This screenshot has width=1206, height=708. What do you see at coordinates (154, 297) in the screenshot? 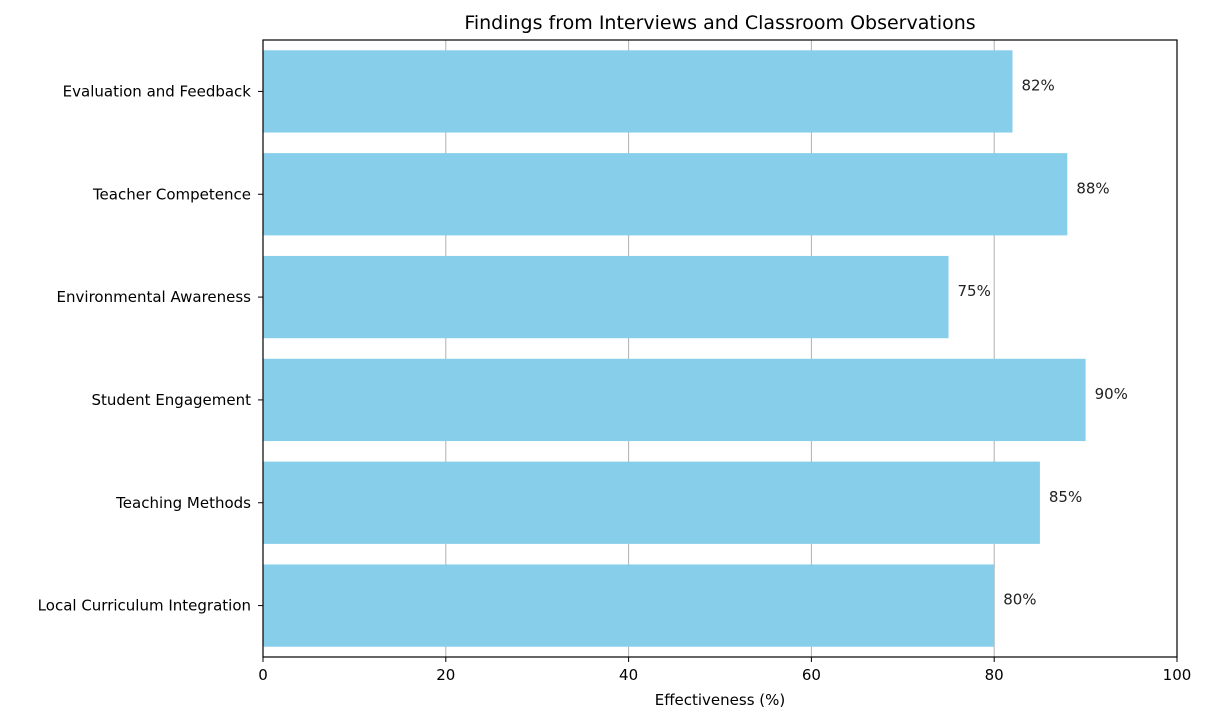
I see `category-label: Environmental Awareness` at bounding box center [154, 297].